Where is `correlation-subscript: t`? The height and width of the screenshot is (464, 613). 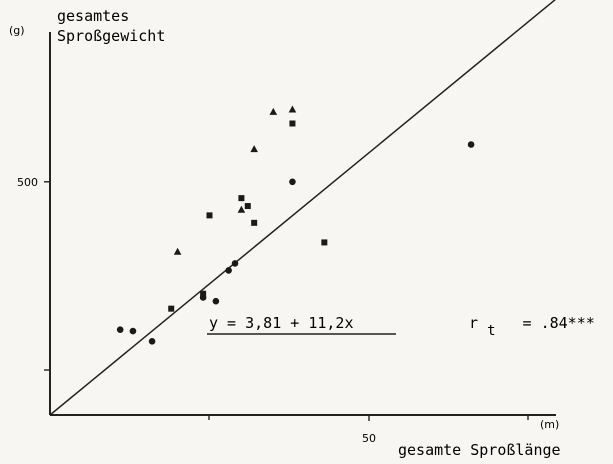
correlation-subscript: t is located at coordinates (491, 331).